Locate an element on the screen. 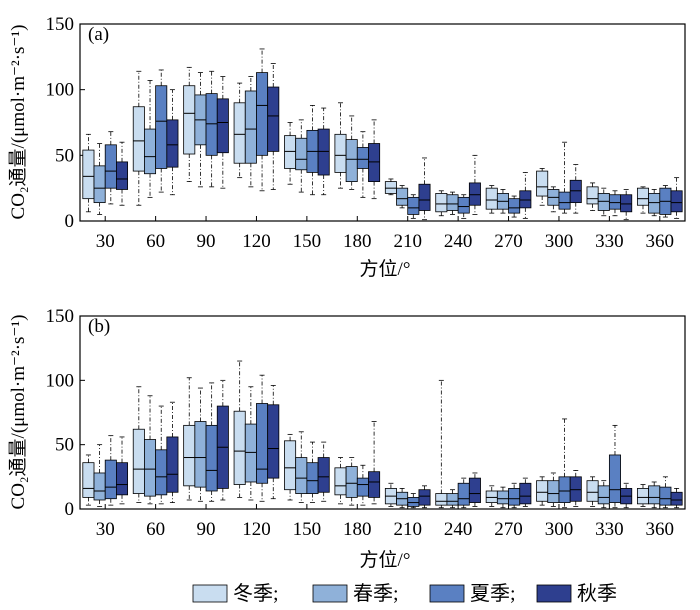  legend-label: 秋季 is located at coordinates (597, 593).